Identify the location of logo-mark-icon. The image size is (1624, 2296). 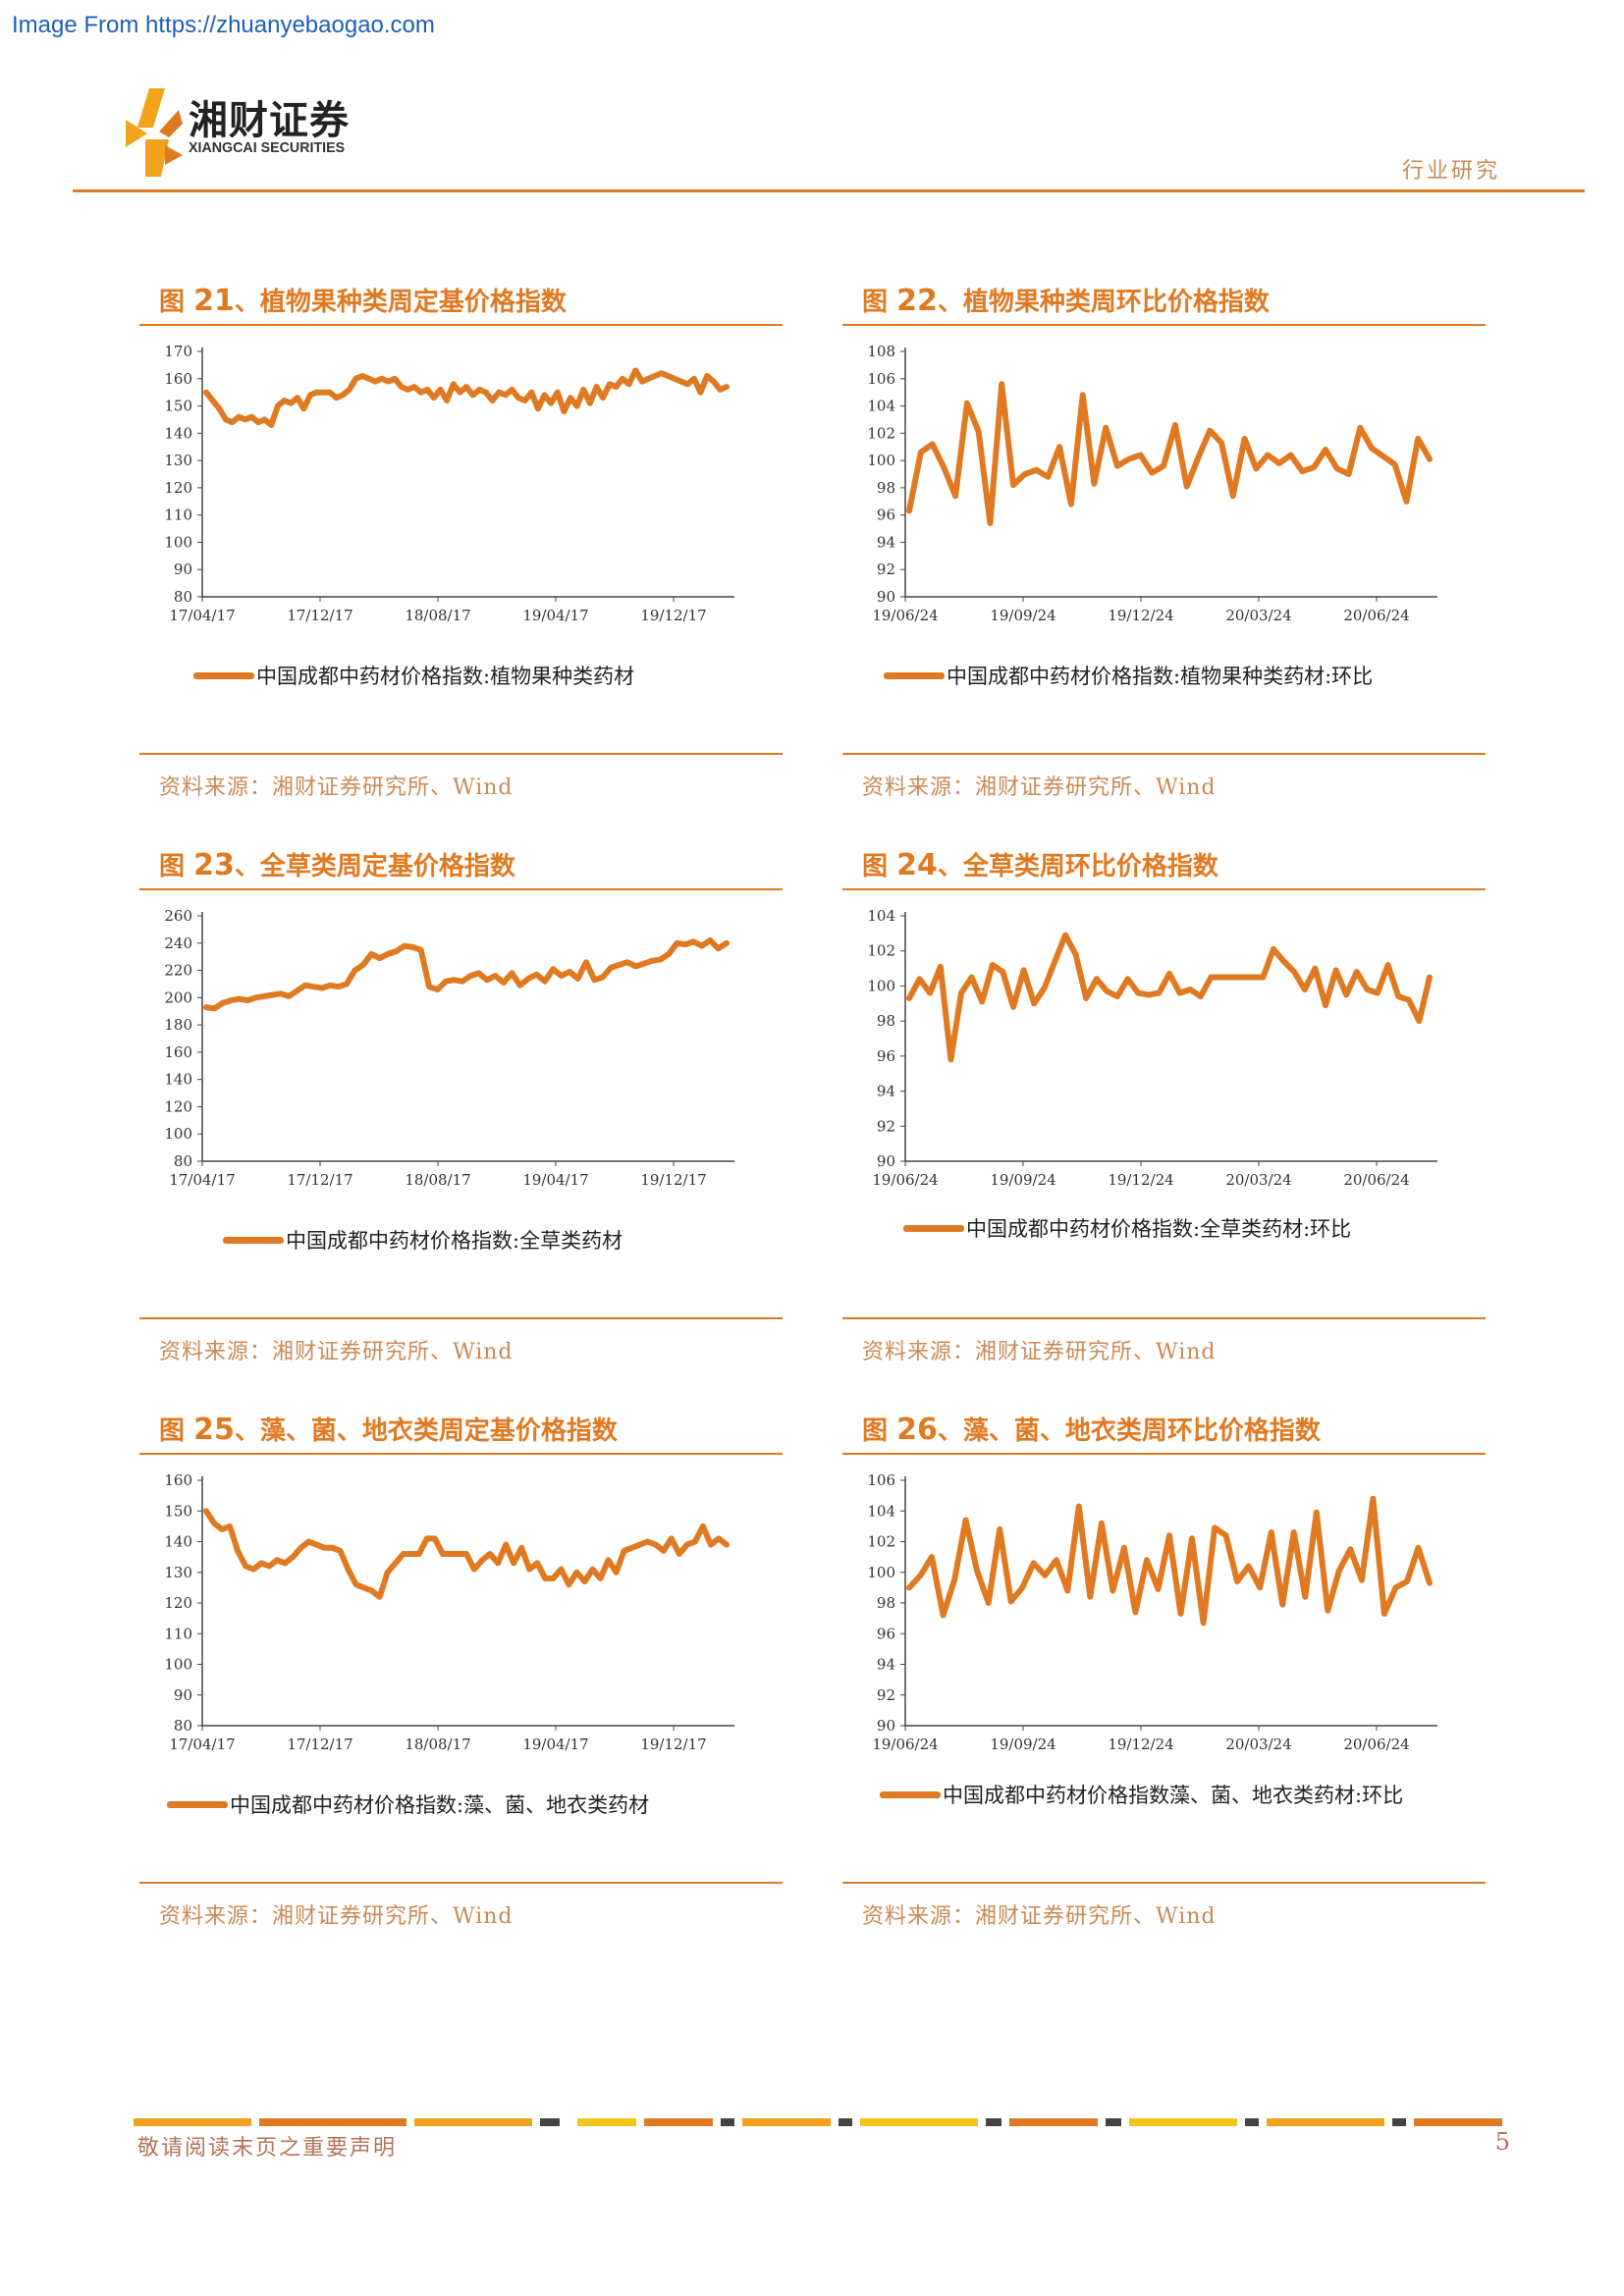
(154, 132).